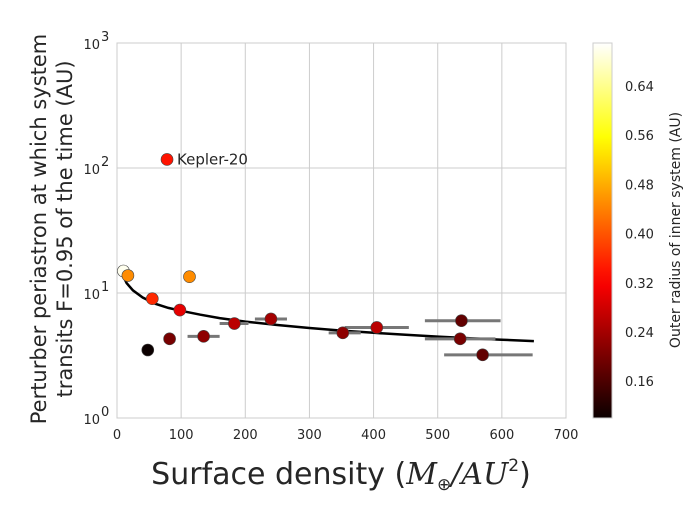 The image size is (693, 506). Describe the element at coordinates (65, 228) in the screenshot. I see `y-axis-label-line2: transits F=0.95 of the time (AU)` at that location.